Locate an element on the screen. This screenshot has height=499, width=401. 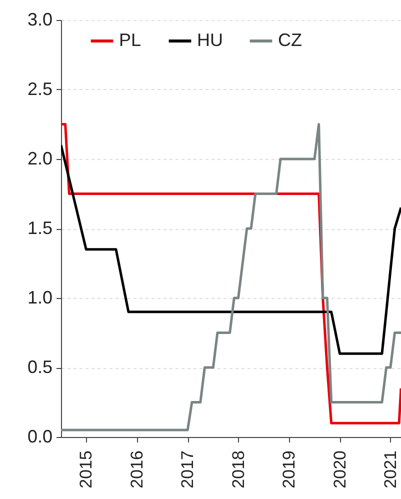
y-tick-label: 0.0 is located at coordinates (39, 436).